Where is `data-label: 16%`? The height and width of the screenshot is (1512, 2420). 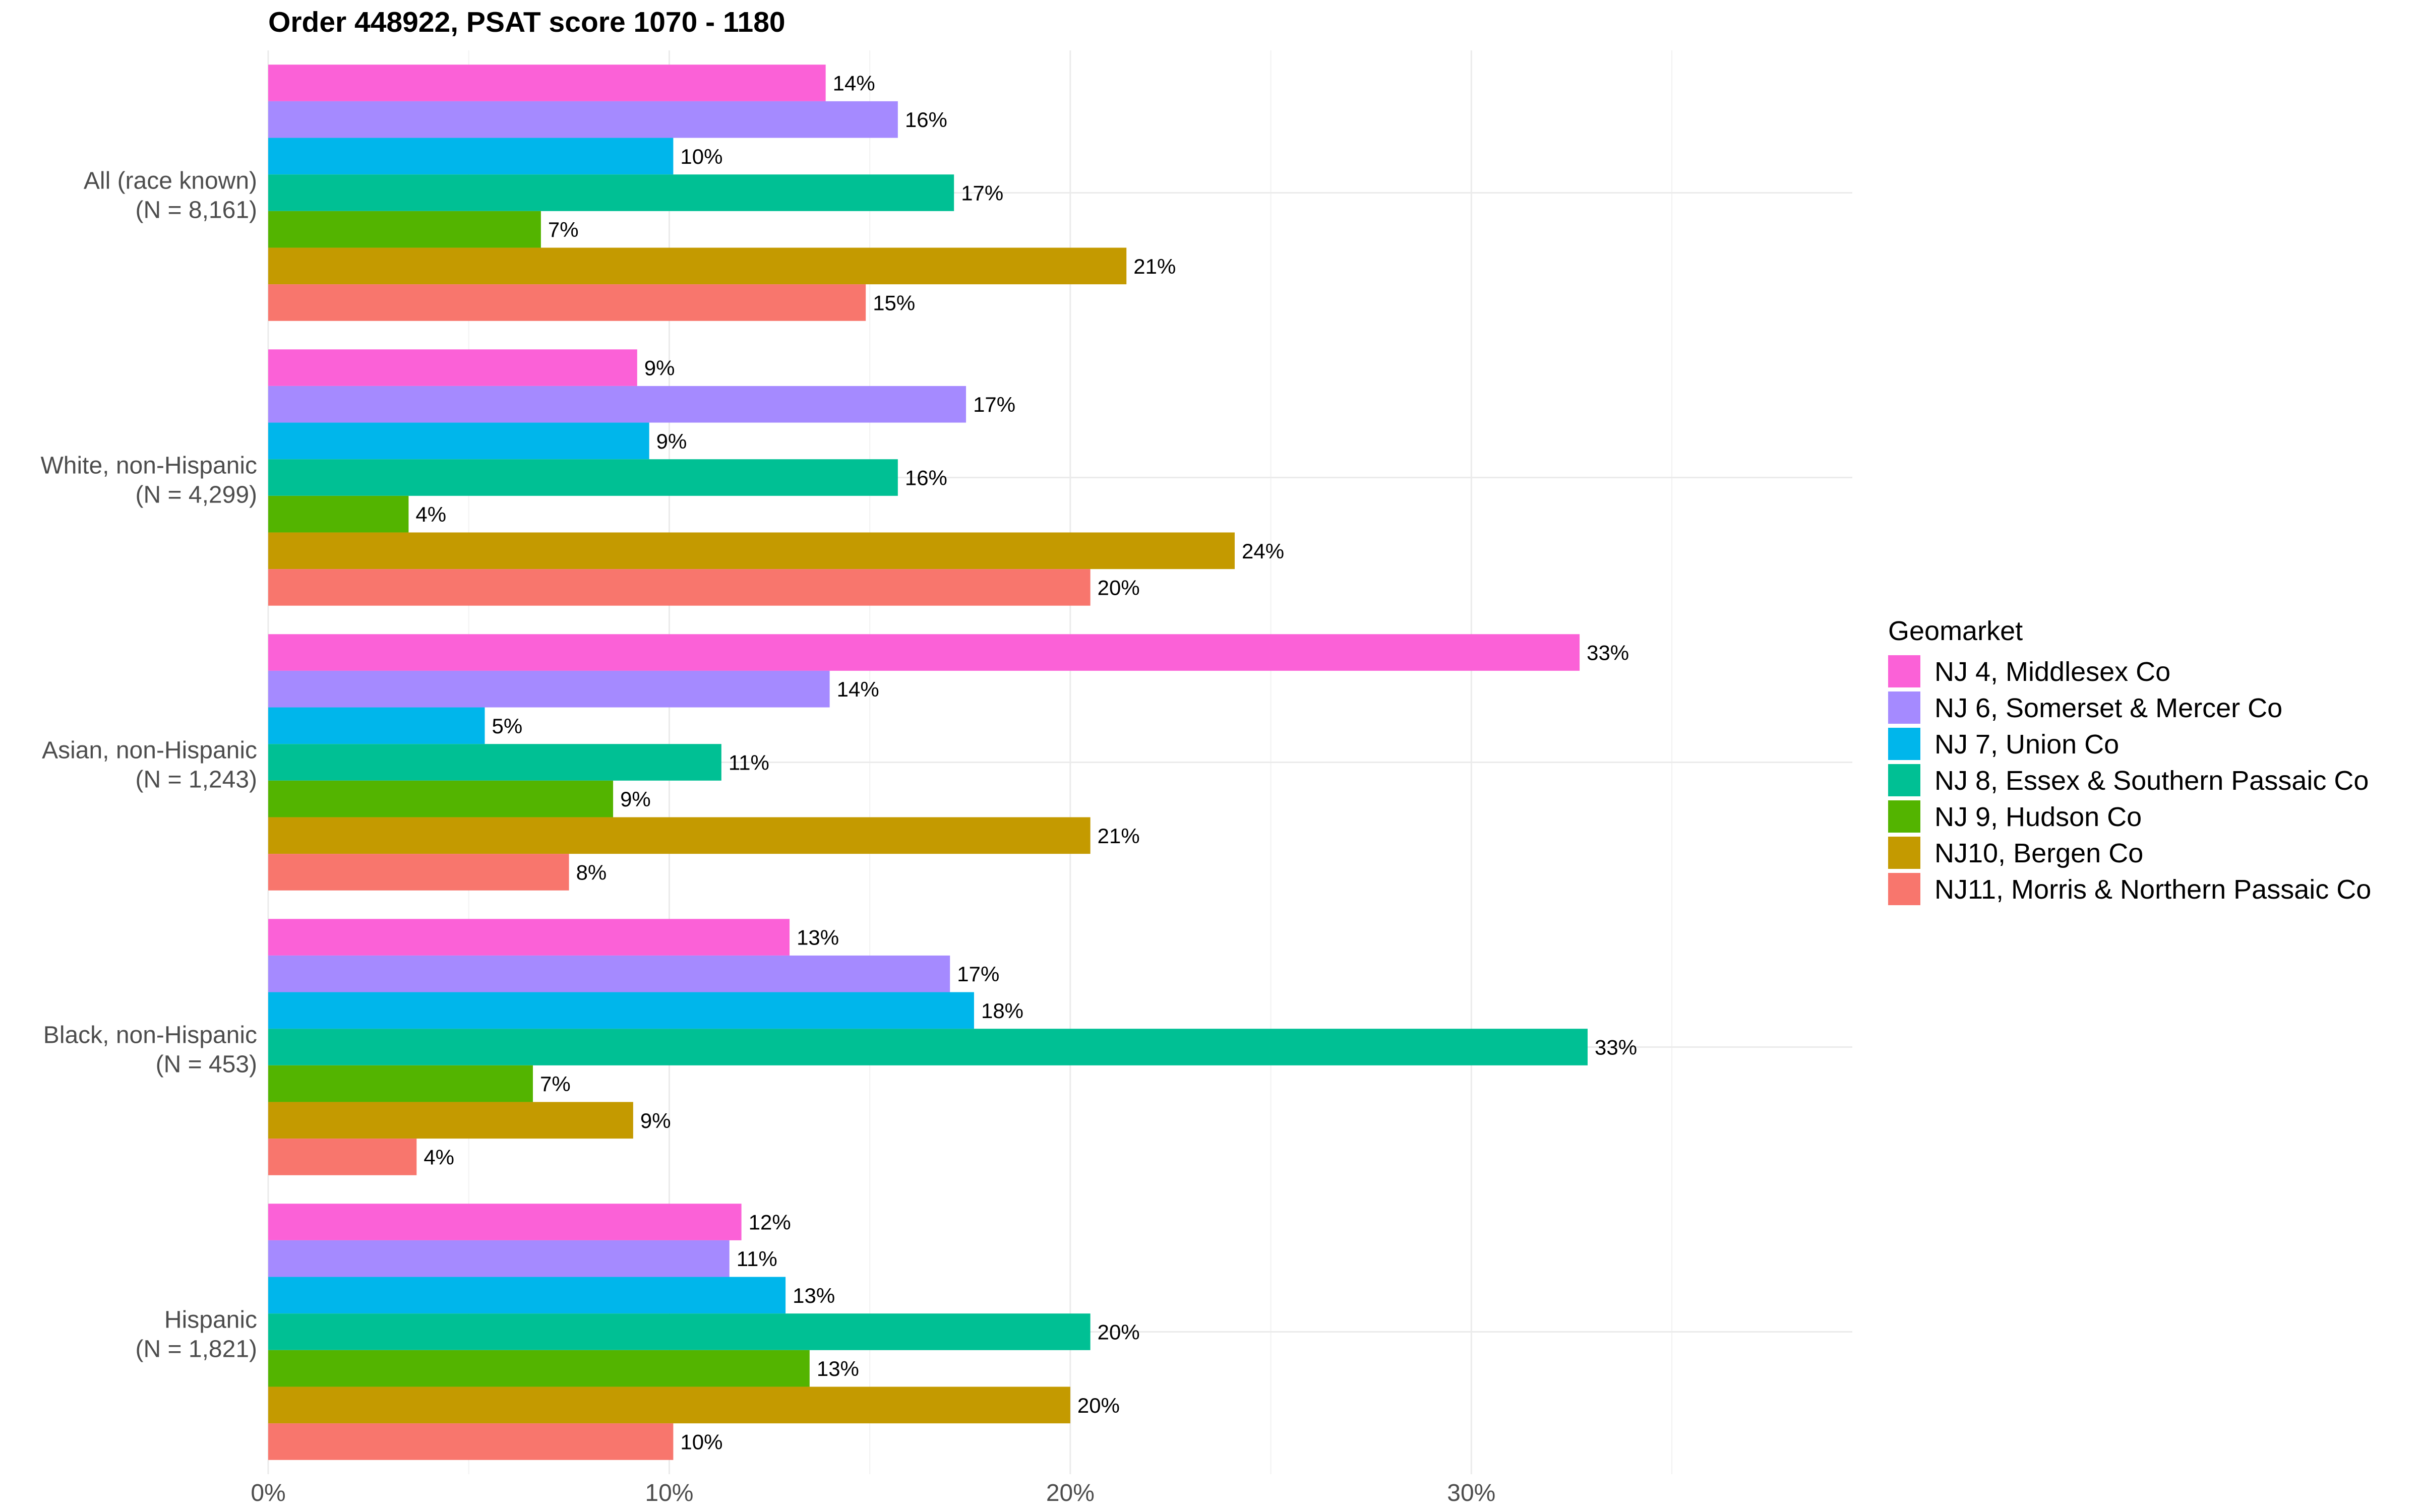
data-label: 16% is located at coordinates (926, 120).